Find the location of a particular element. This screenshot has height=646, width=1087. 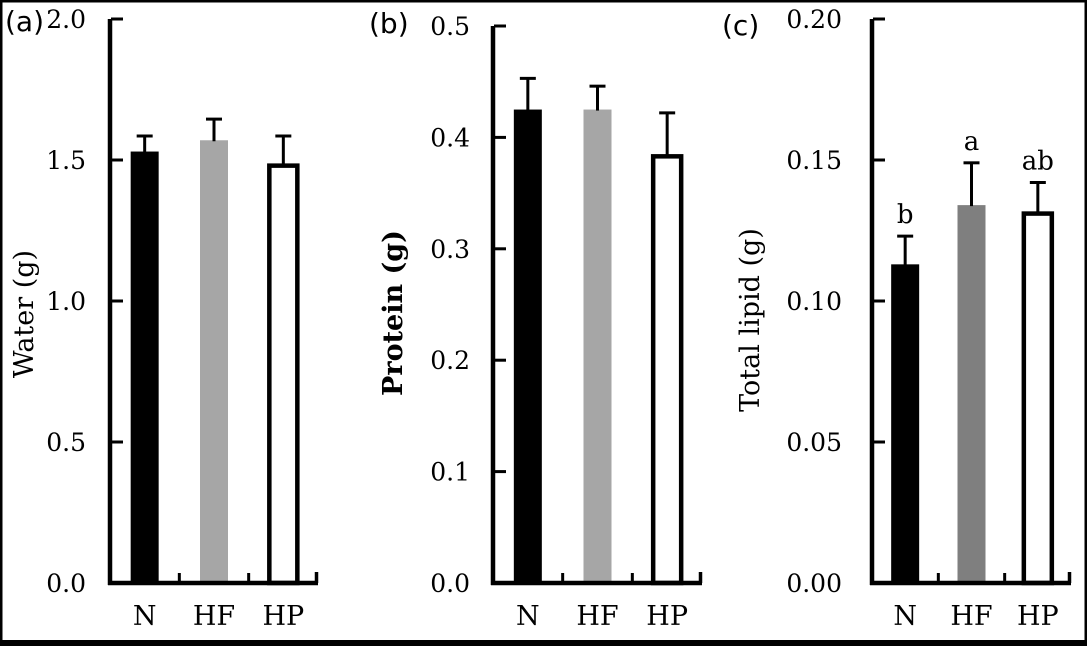

x-tick-label-a-HP: HP is located at coordinates (283, 616).